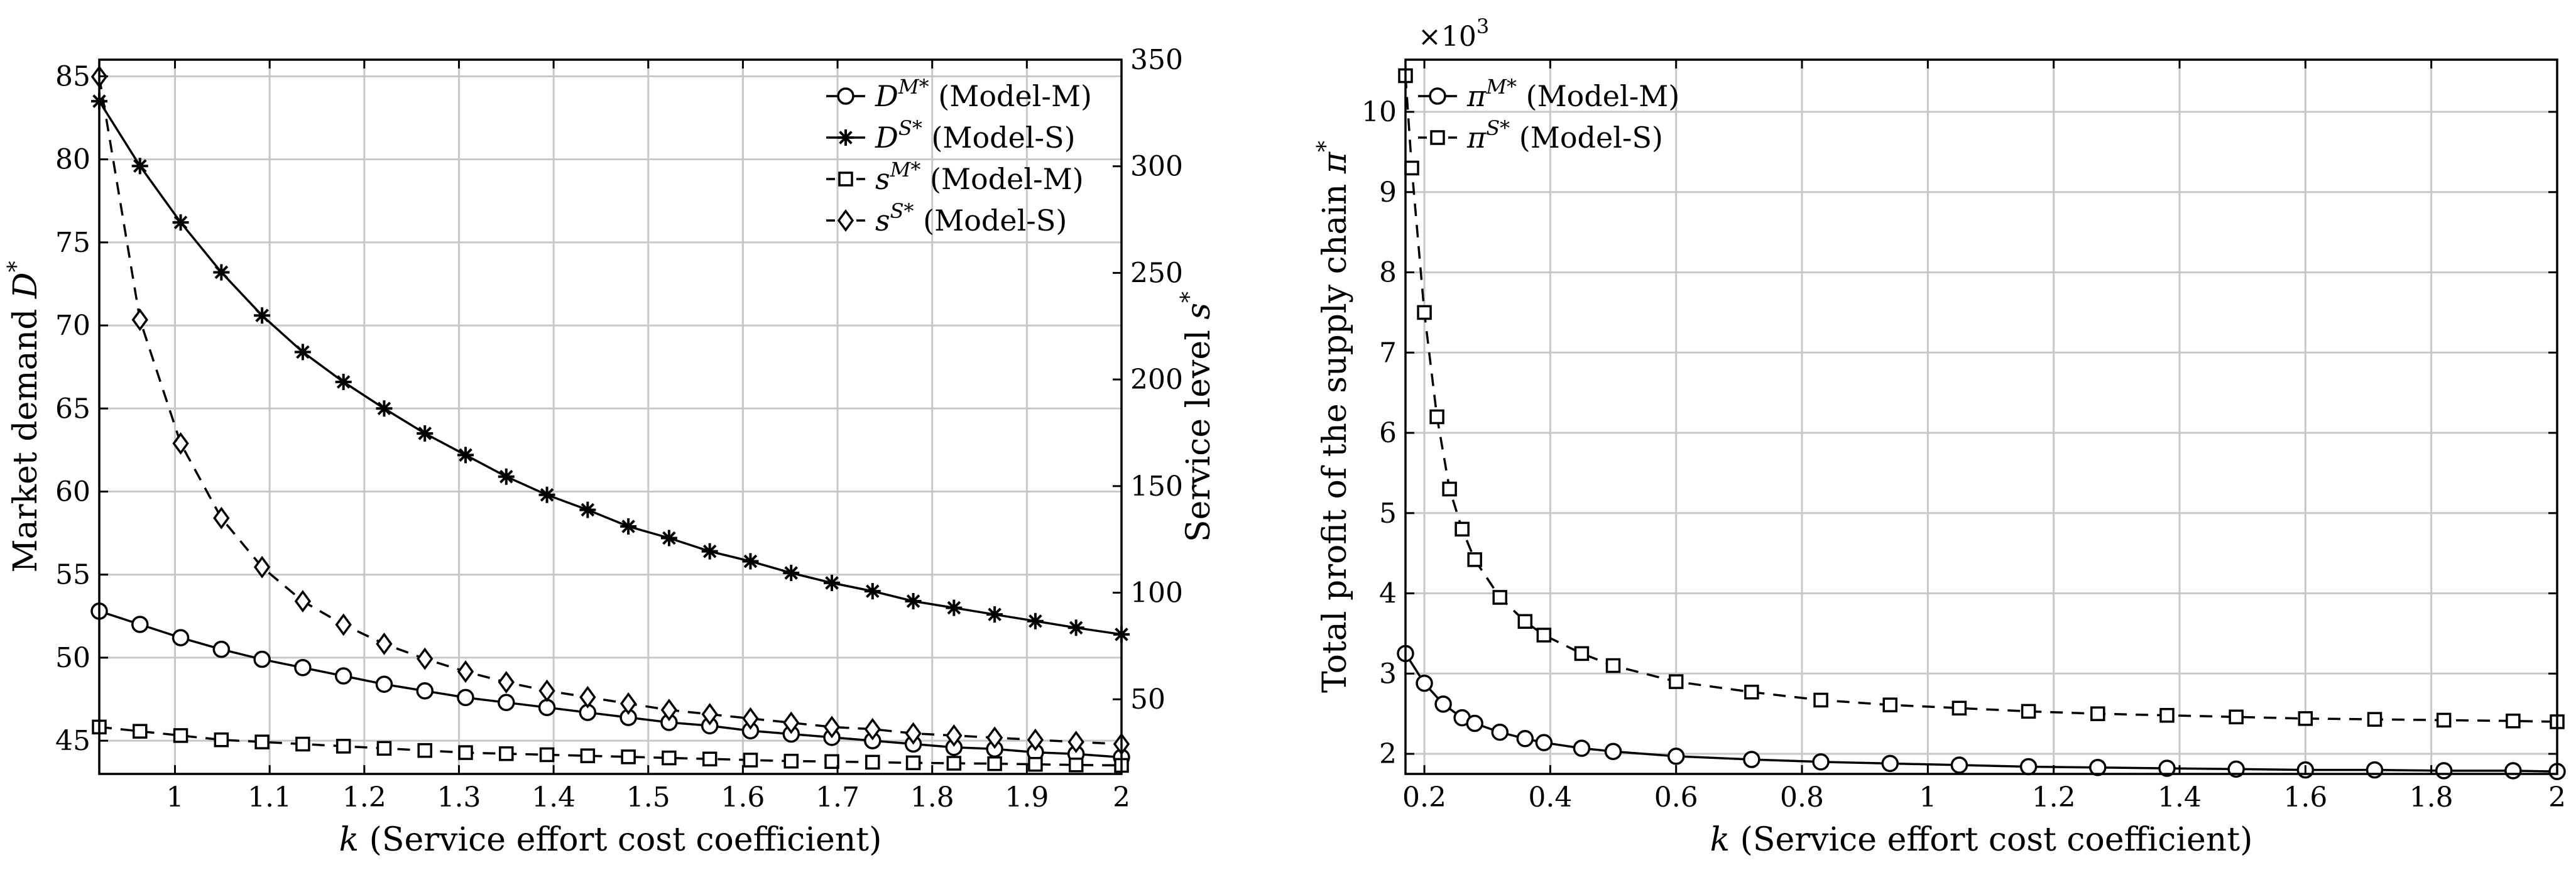  Describe the element at coordinates (980, 177) in the screenshot. I see `legend-label: sM* (Model-M)` at that location.